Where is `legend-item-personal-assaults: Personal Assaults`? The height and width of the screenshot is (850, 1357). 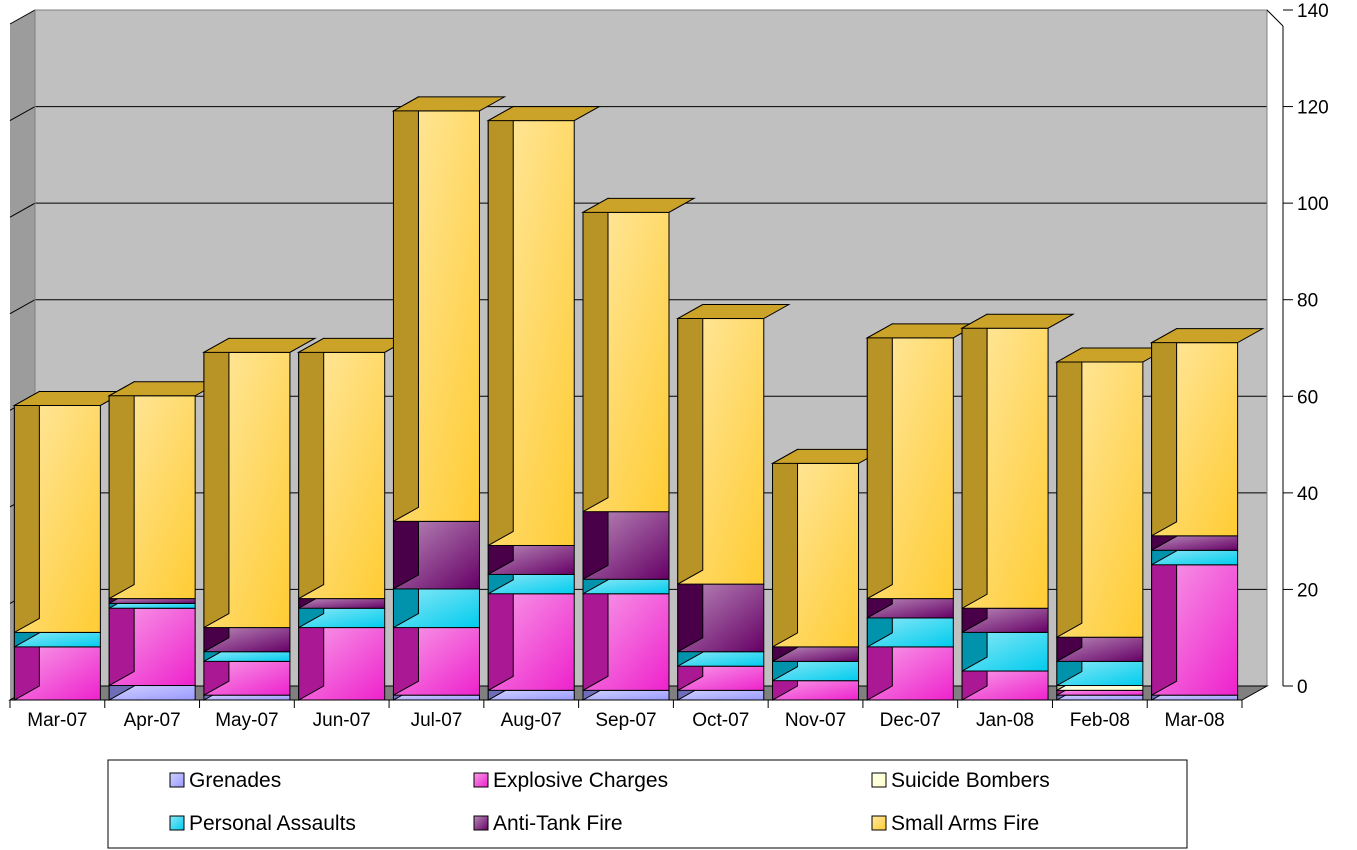
legend-item-personal-assaults: Personal Assaults is located at coordinates (262, 823).